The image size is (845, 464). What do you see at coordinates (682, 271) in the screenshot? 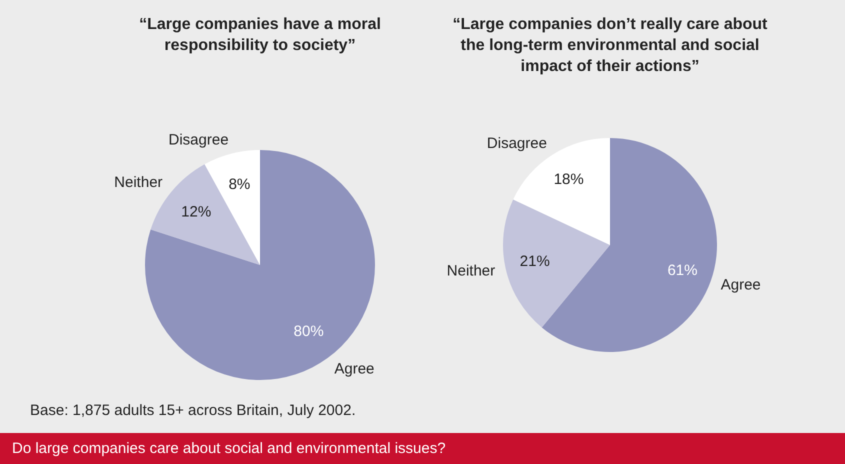
I see `data-label: 61%` at bounding box center [682, 271].